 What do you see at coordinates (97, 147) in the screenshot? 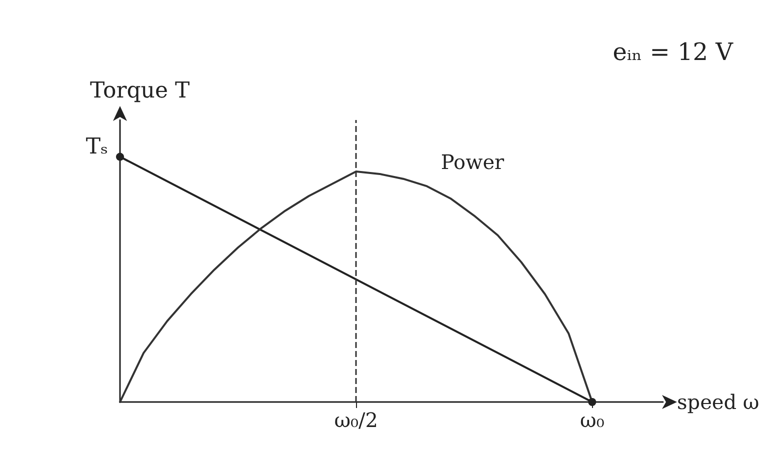
I see `text: Tₛ` at bounding box center [97, 147].